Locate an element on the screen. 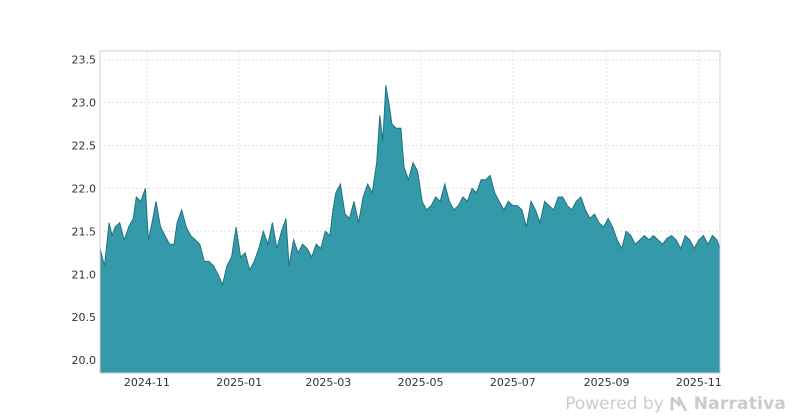  x-tick-label: 2025-05 is located at coordinates (421, 382).